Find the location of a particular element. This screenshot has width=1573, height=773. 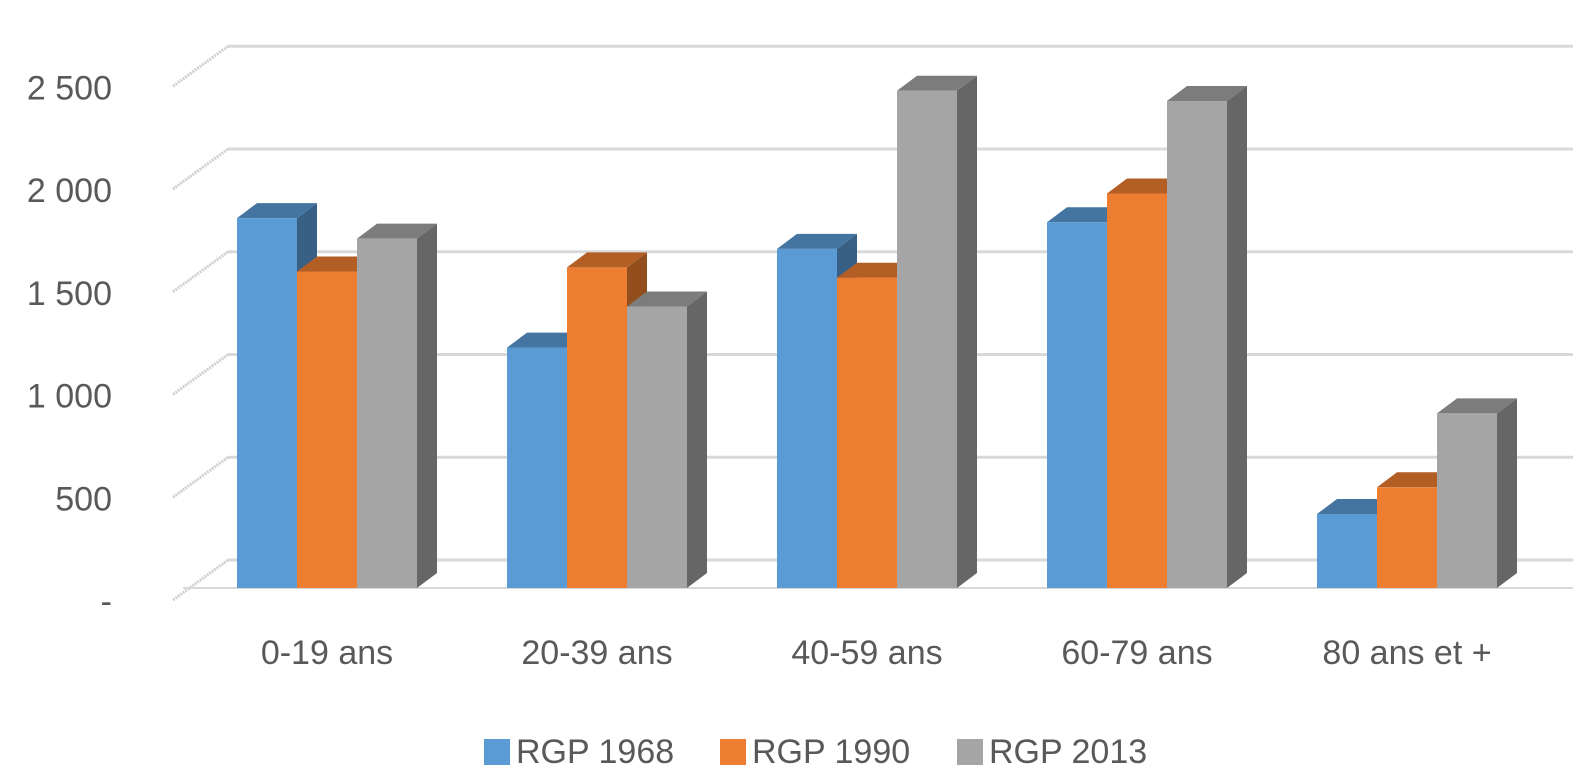

y-tick-label: 1 000 is located at coordinates (69, 397).